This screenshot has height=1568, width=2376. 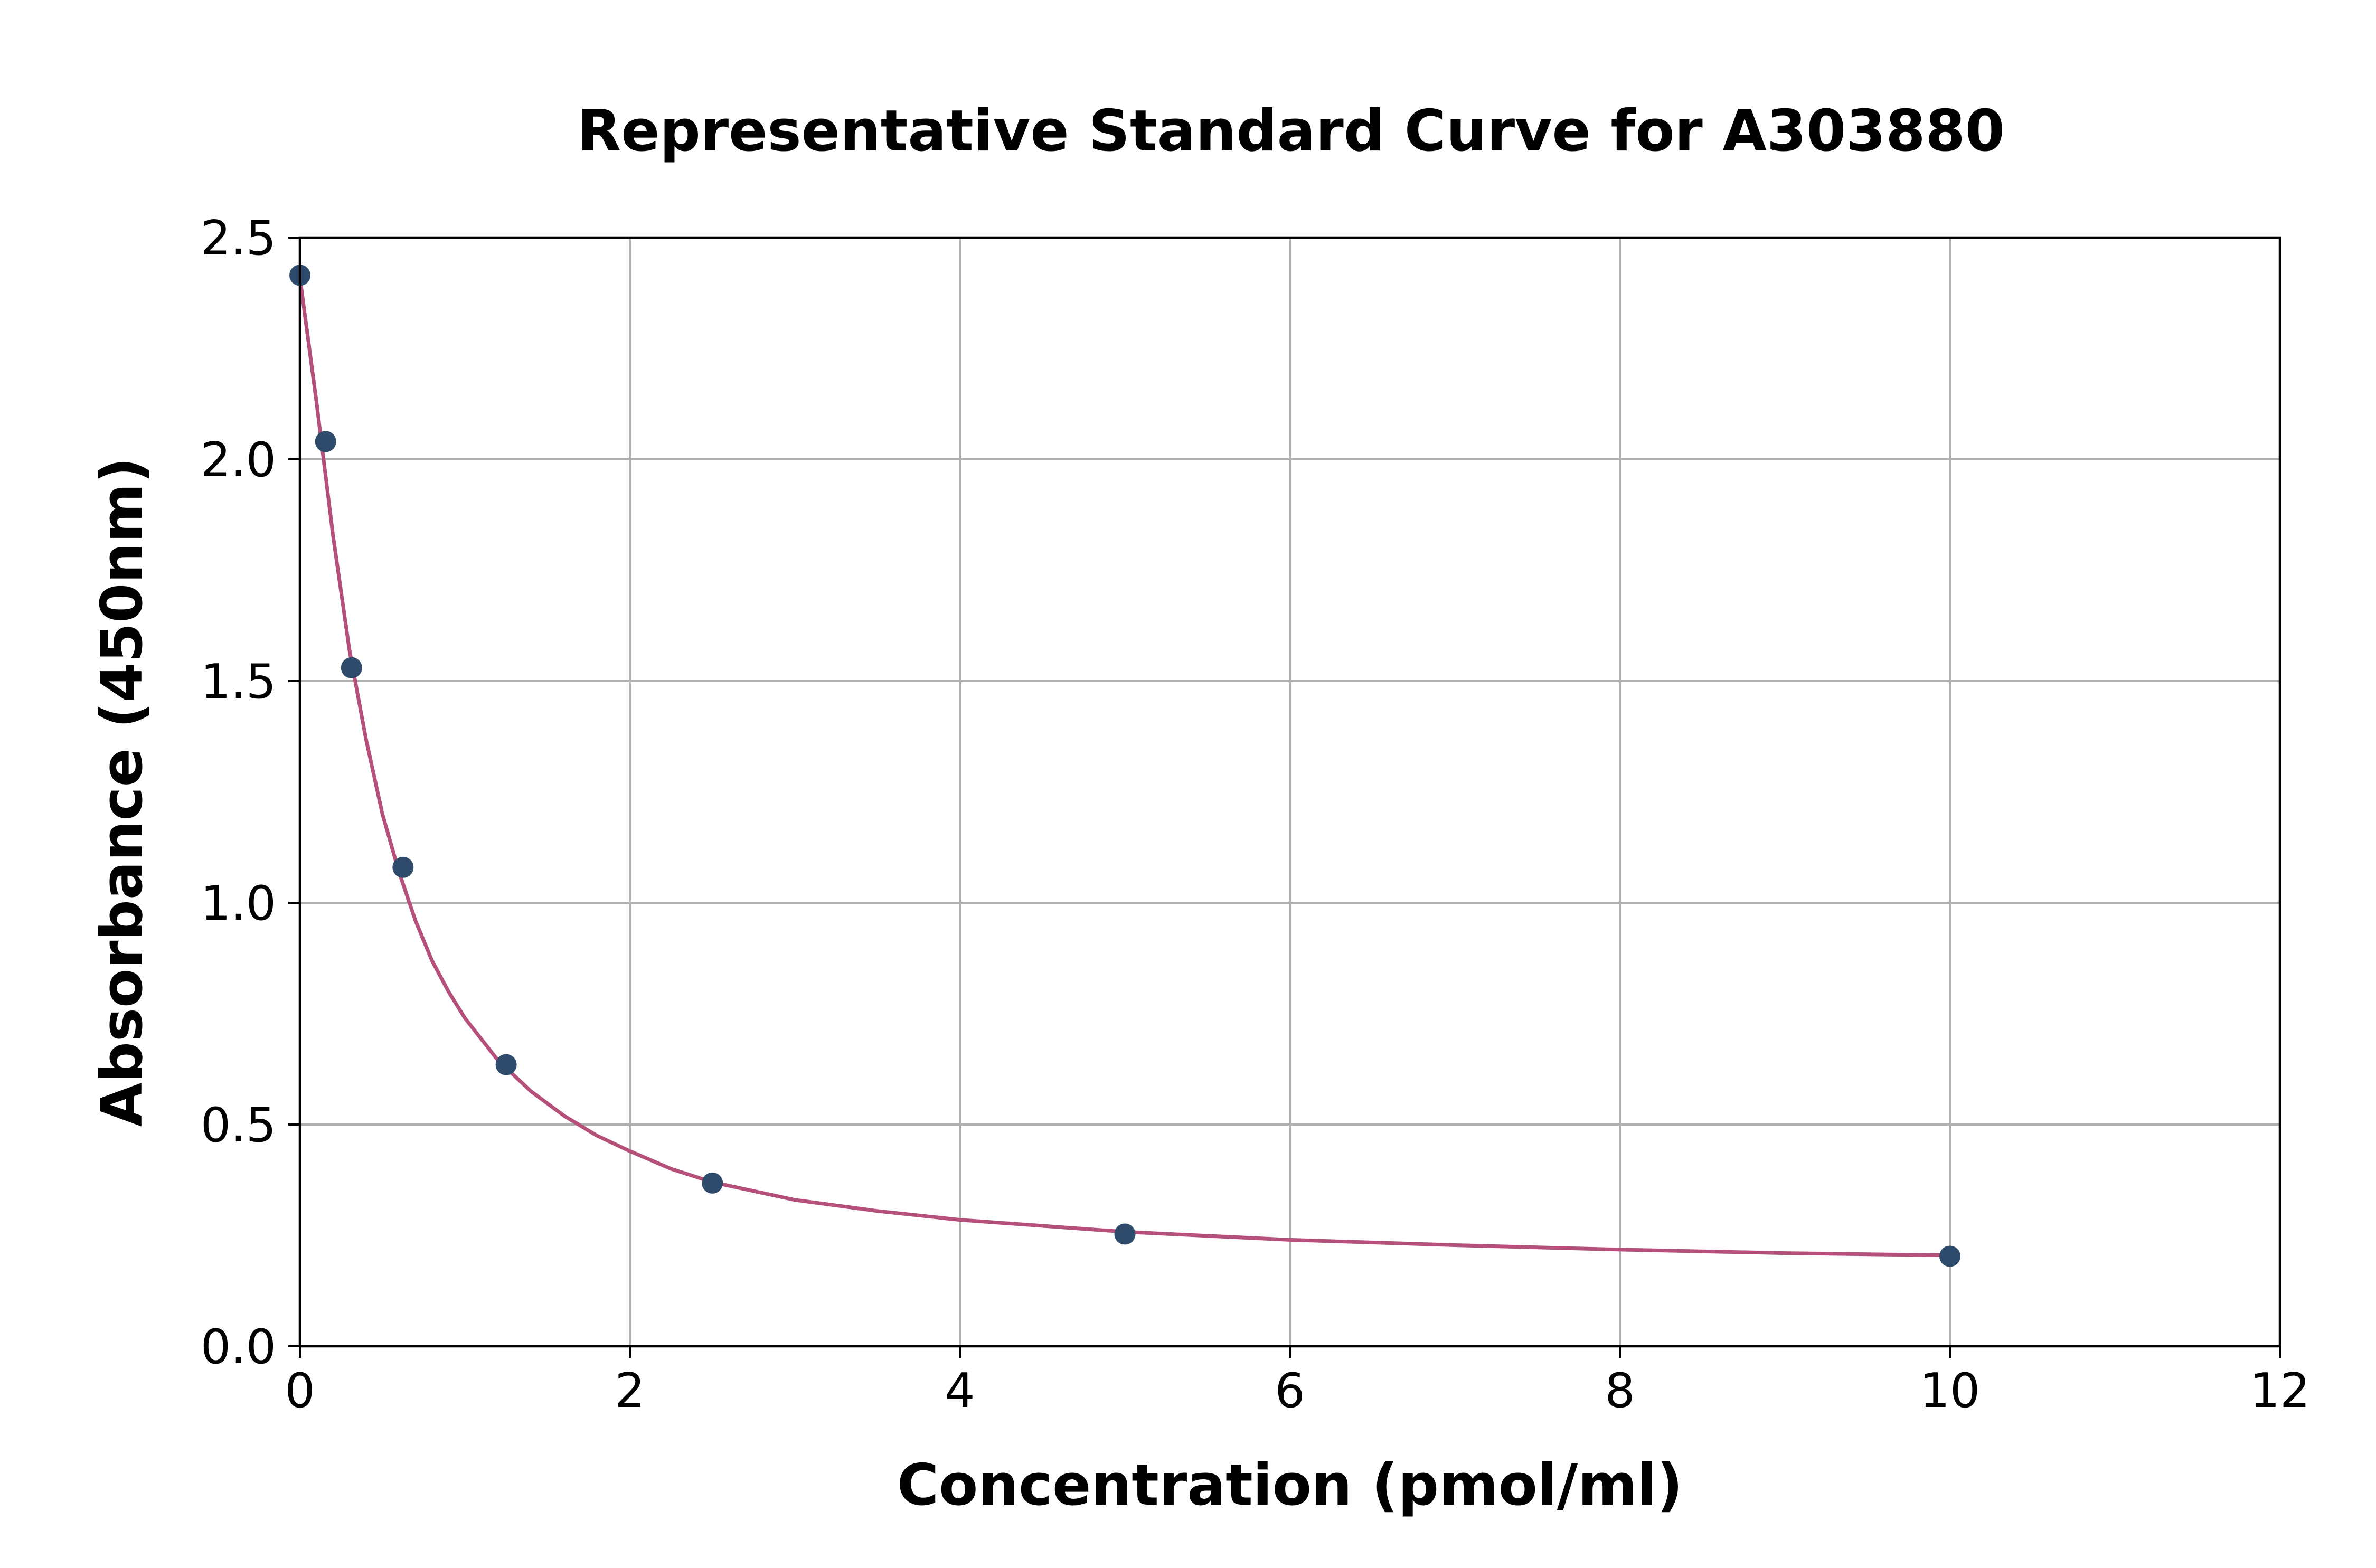 I want to click on y-tick-label: 1.0, so click(x=239, y=903).